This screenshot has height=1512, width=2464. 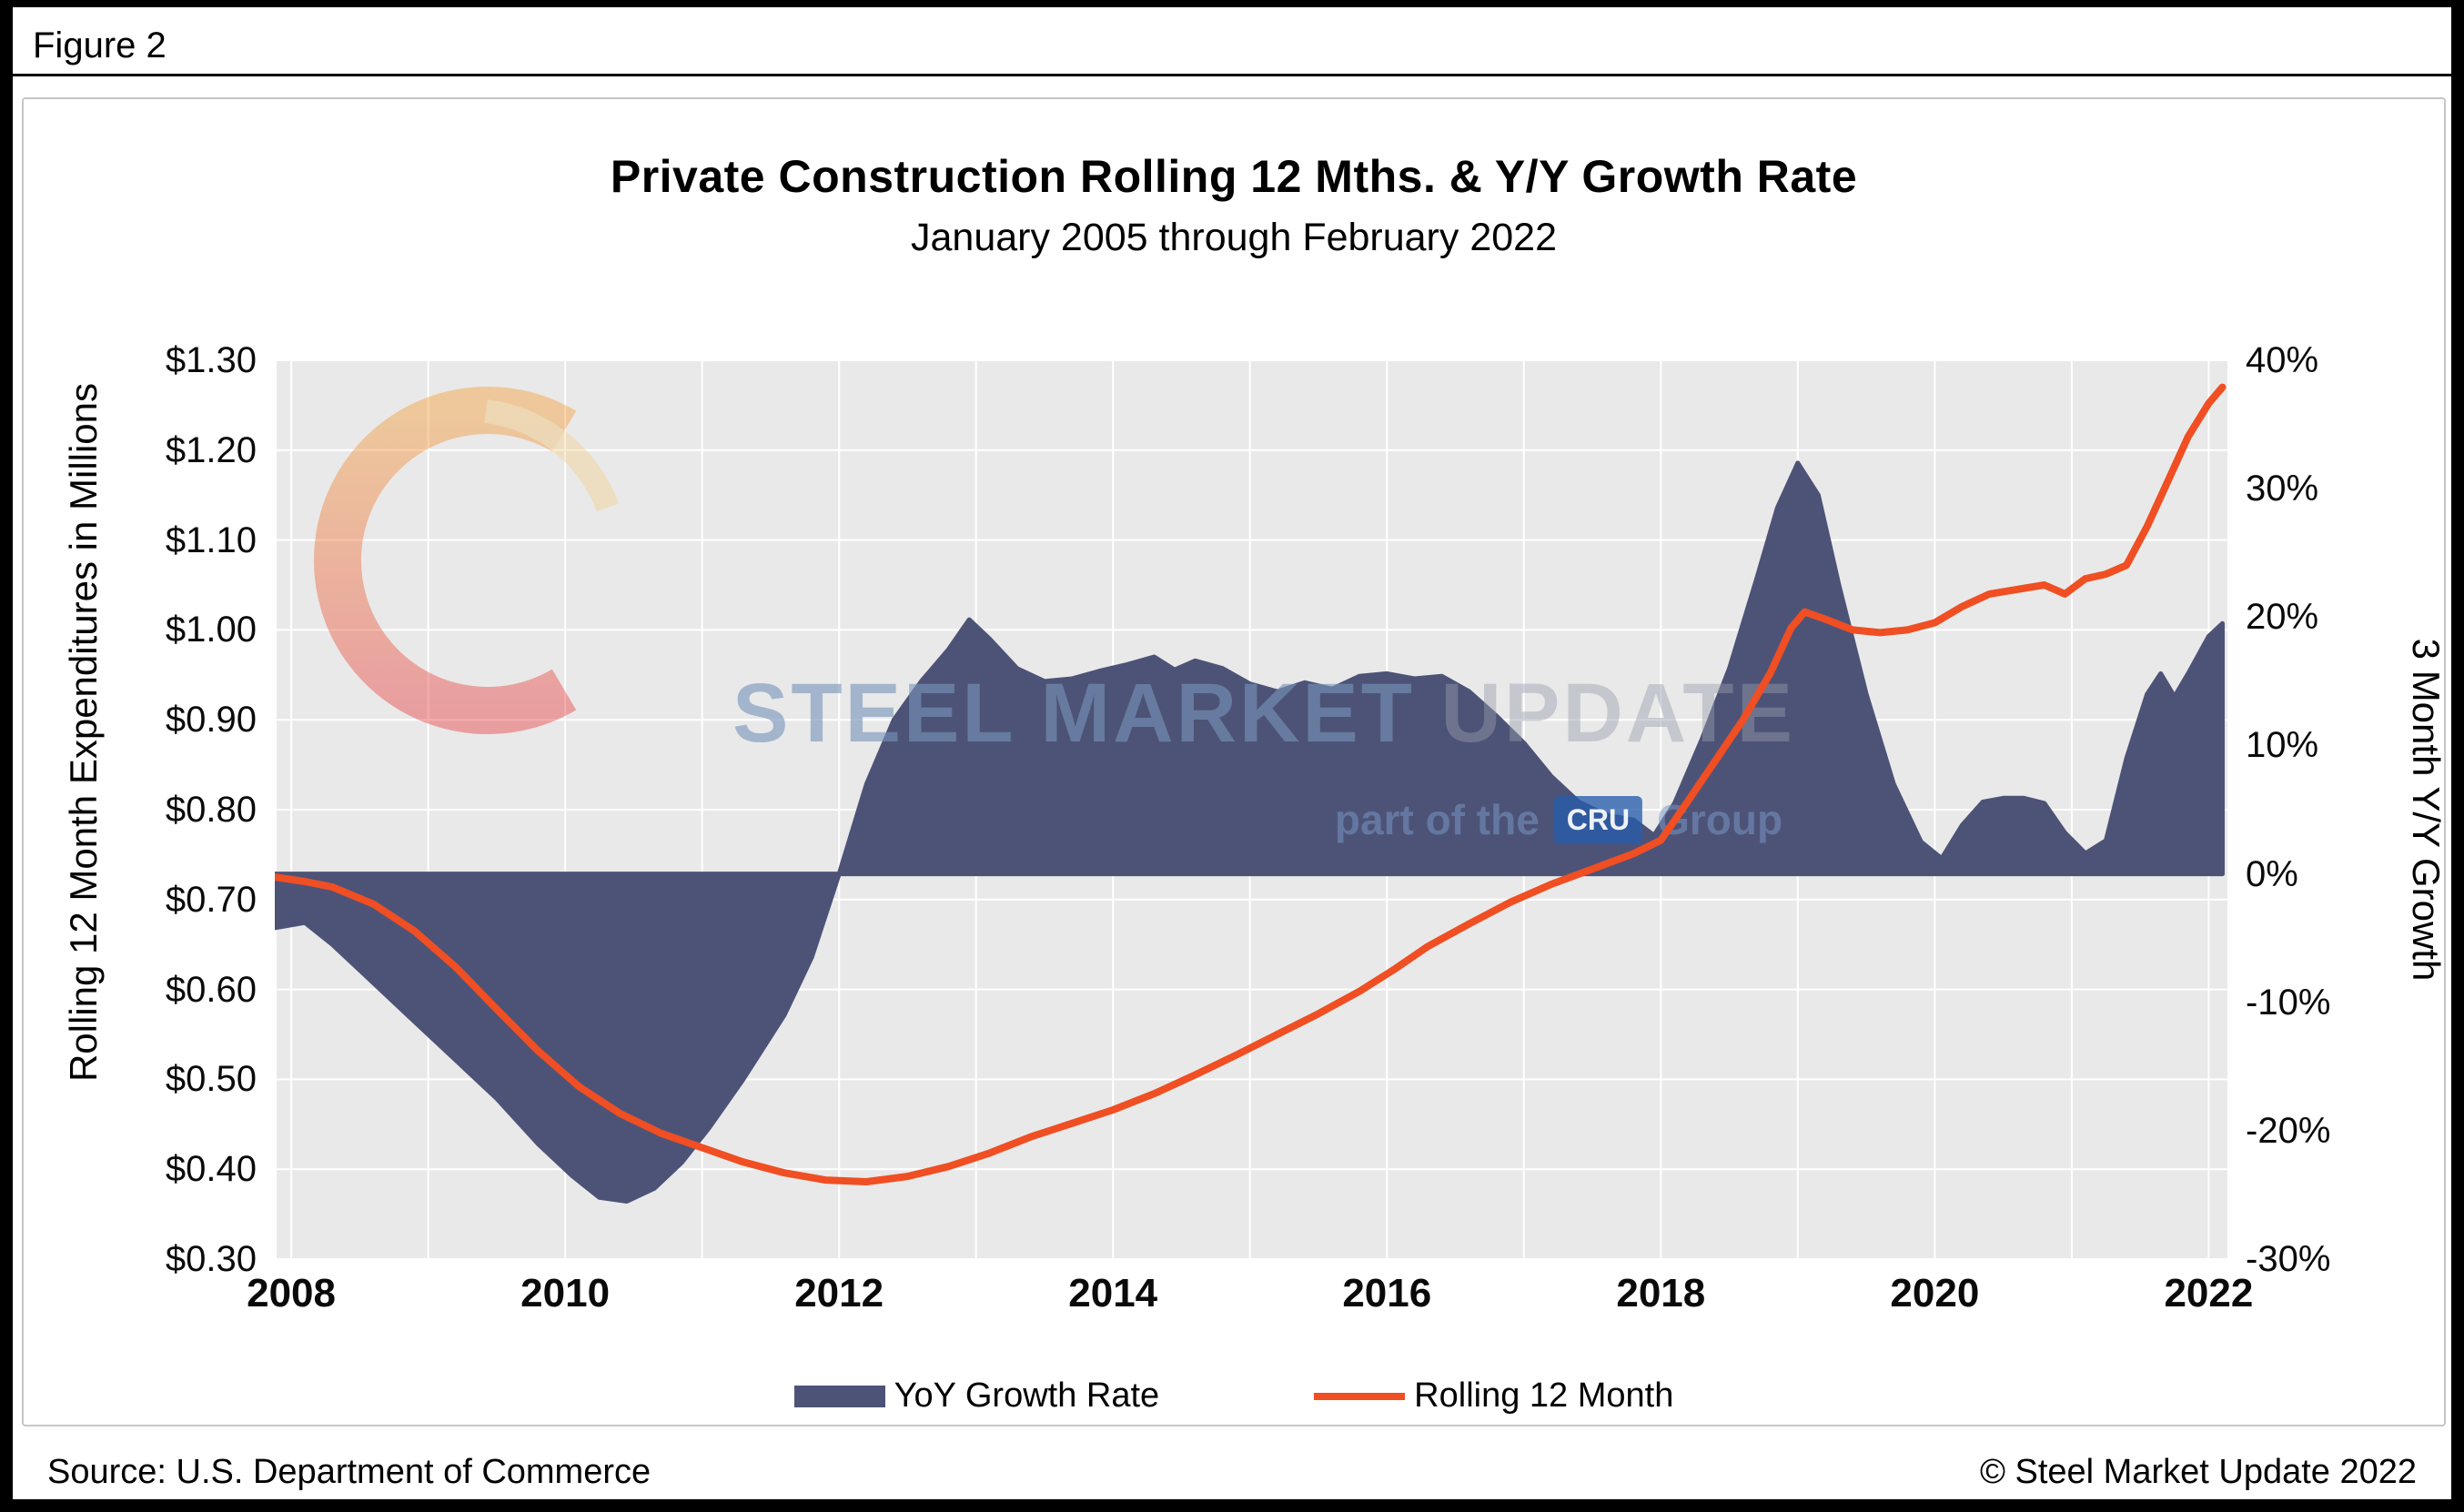 What do you see at coordinates (2288, 1259) in the screenshot?
I see `right-axis-tick-label: -30%` at bounding box center [2288, 1259].